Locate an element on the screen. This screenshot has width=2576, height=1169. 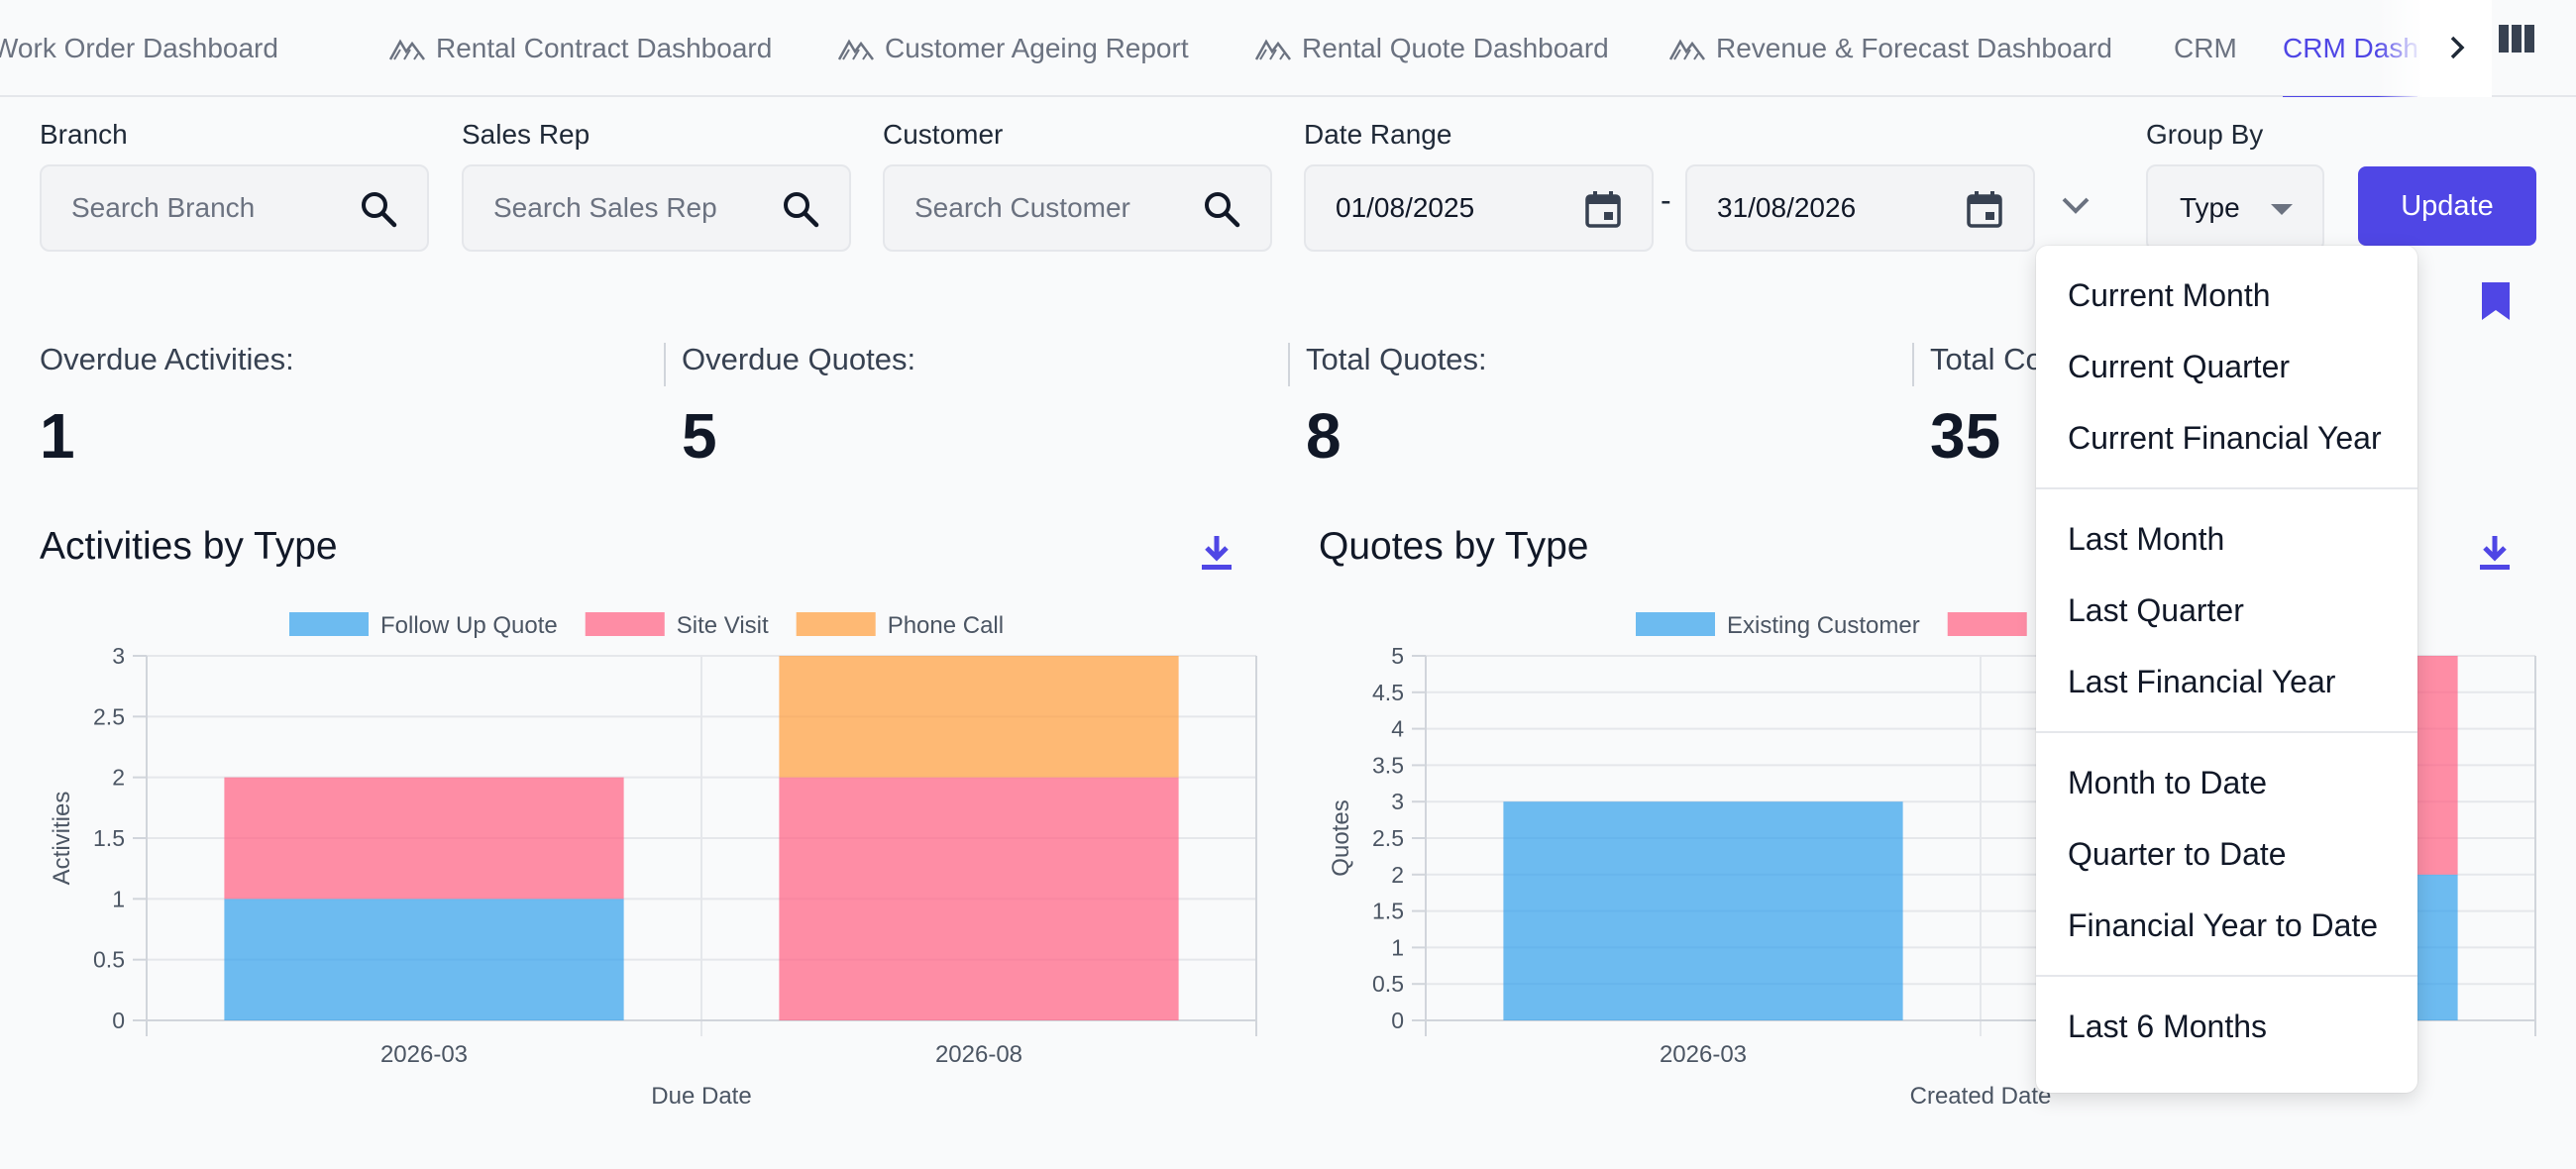
customer-filter is located at coordinates (1077, 208).